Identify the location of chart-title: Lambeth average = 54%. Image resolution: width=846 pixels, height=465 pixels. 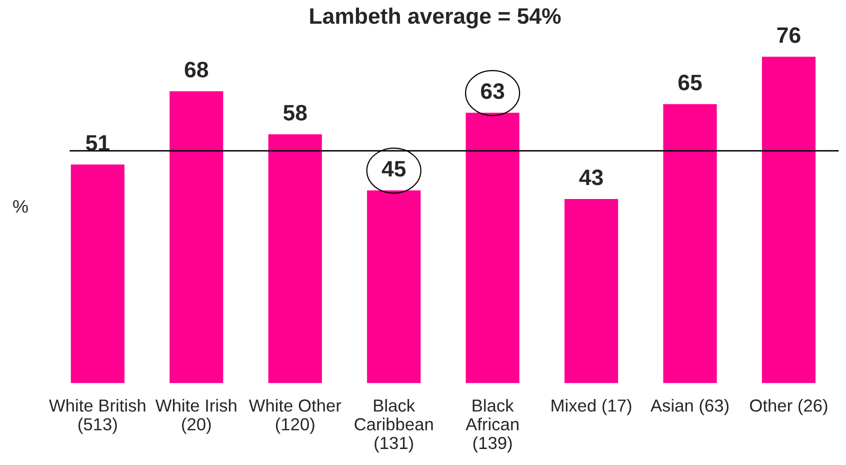
(435, 18).